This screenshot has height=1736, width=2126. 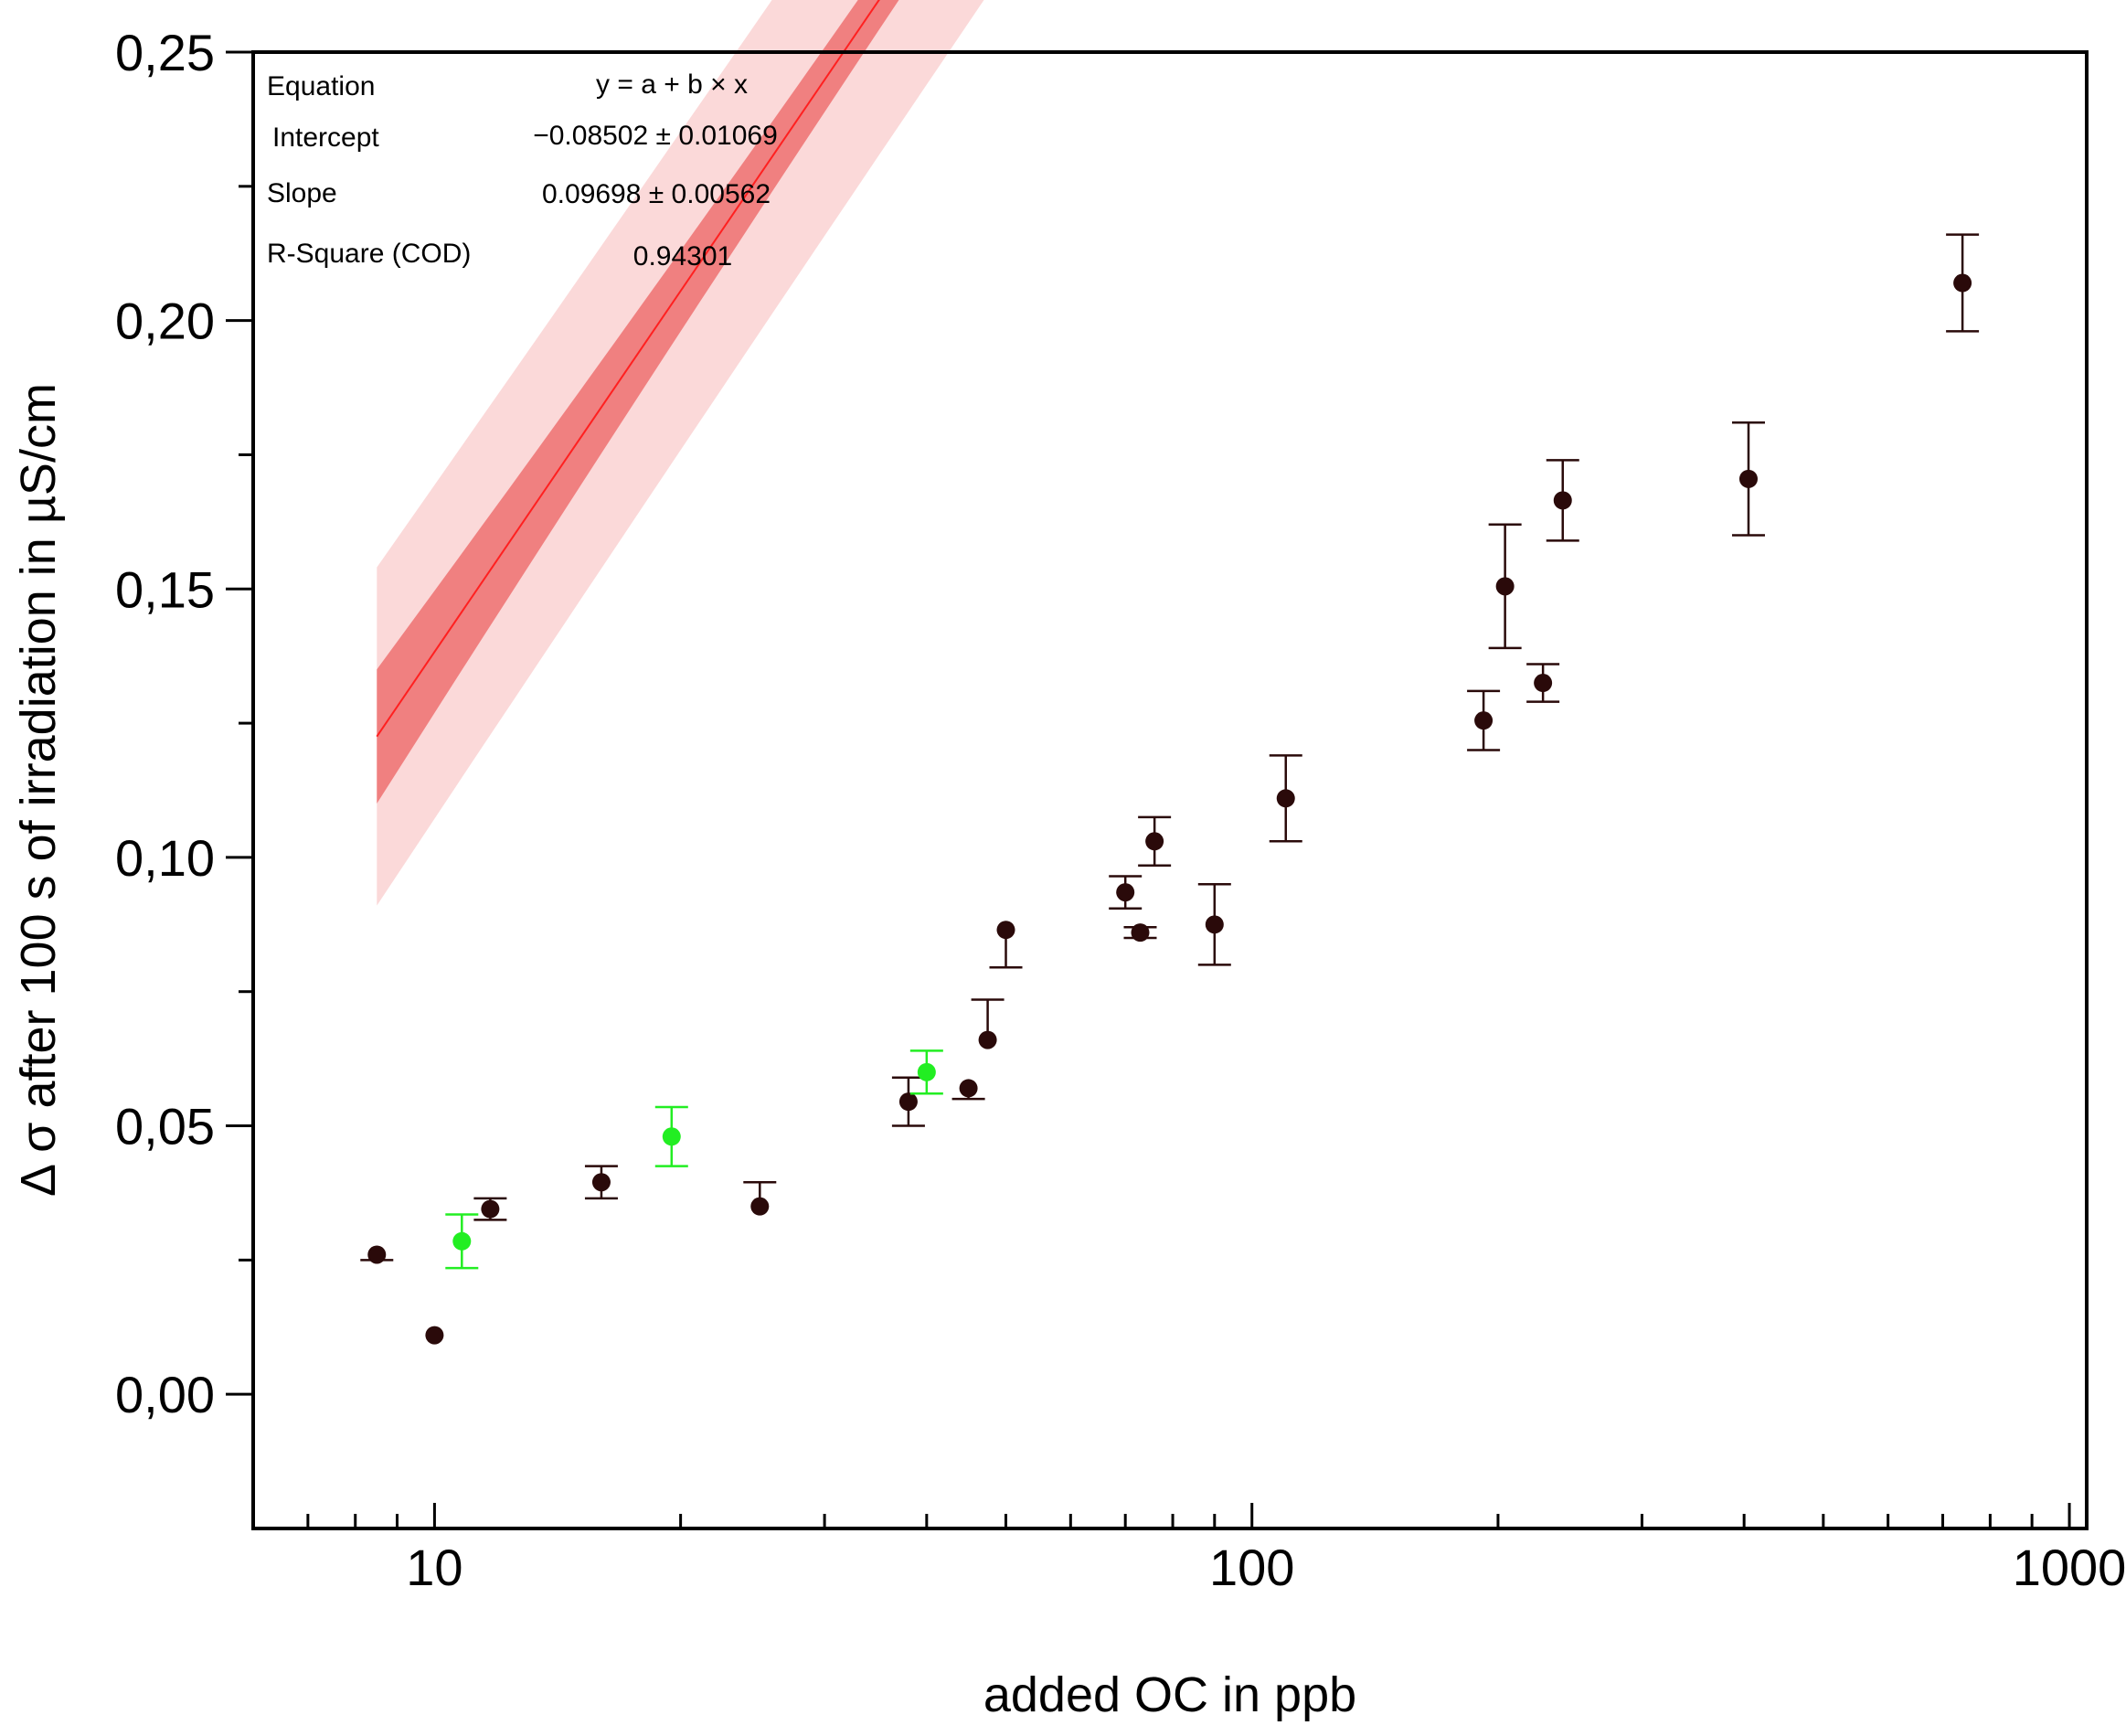 What do you see at coordinates (1189, 1549) in the screenshot?
I see `x-axis: 10 100 1000` at bounding box center [1189, 1549].